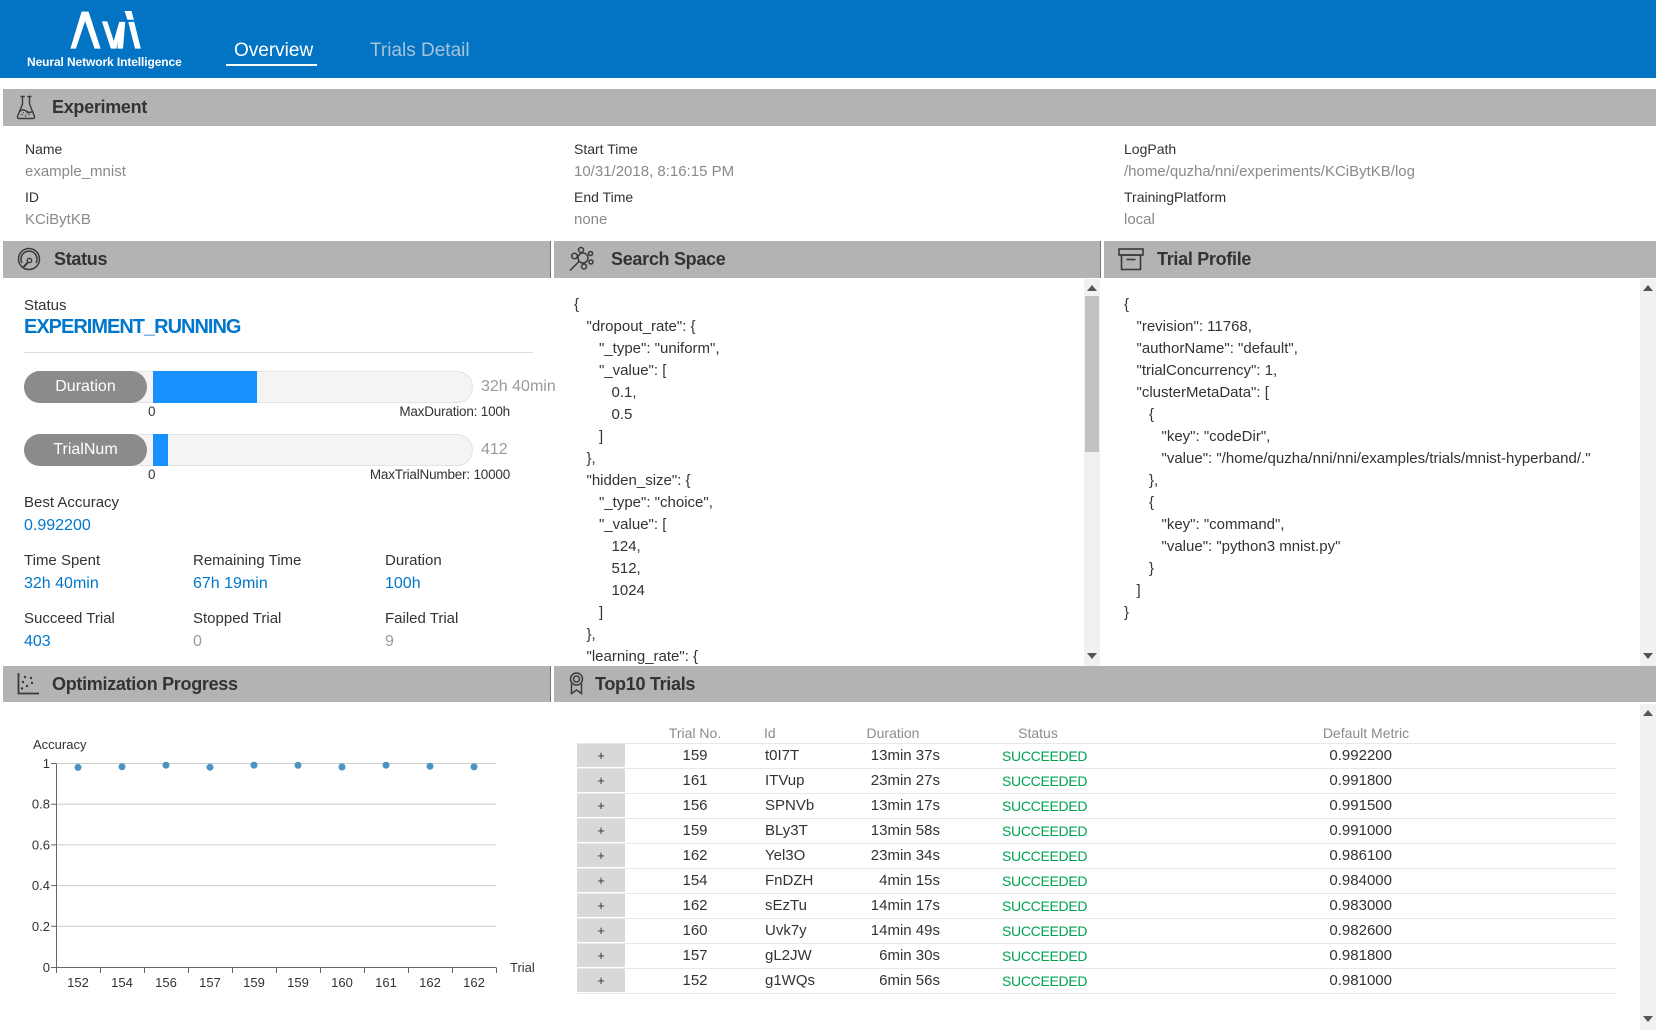 This screenshot has height=1030, width=1656. What do you see at coordinates (78, 982) in the screenshot?
I see `svg-text: 152` at bounding box center [78, 982].